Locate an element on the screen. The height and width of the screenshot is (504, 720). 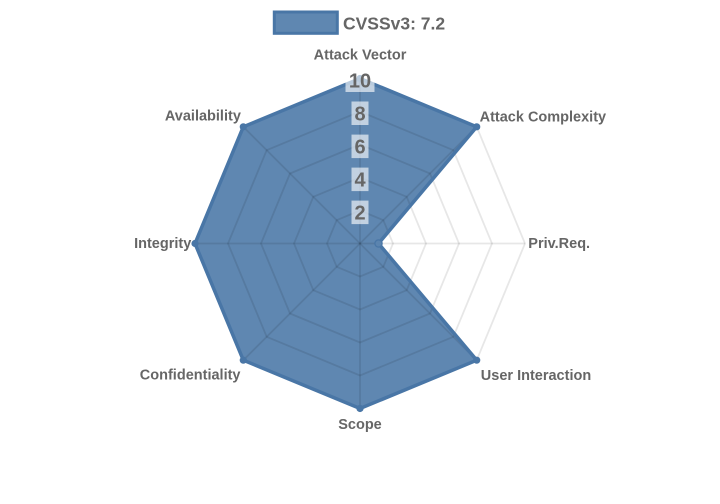
svg-text: 6 is located at coordinates (359, 147).